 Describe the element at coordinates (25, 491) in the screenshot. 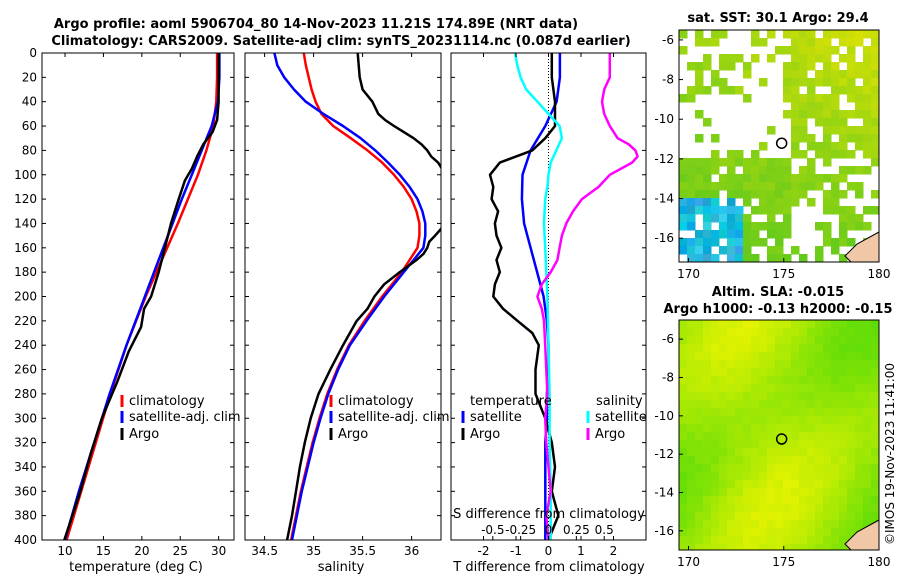

I see `y-tick-label: 360` at that location.